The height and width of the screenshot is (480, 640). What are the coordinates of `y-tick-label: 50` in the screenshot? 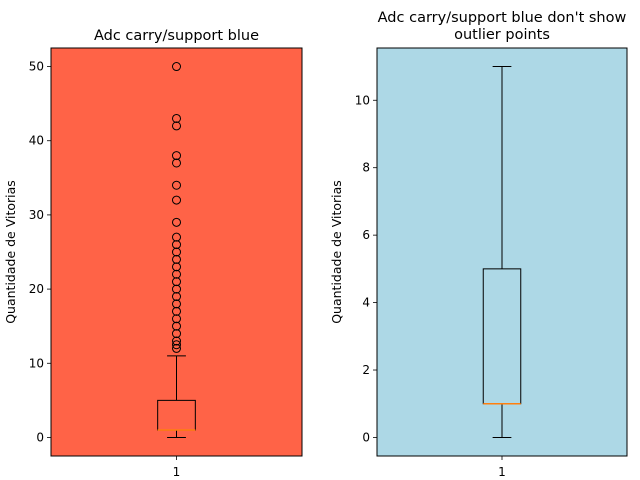 It's located at (36, 67).